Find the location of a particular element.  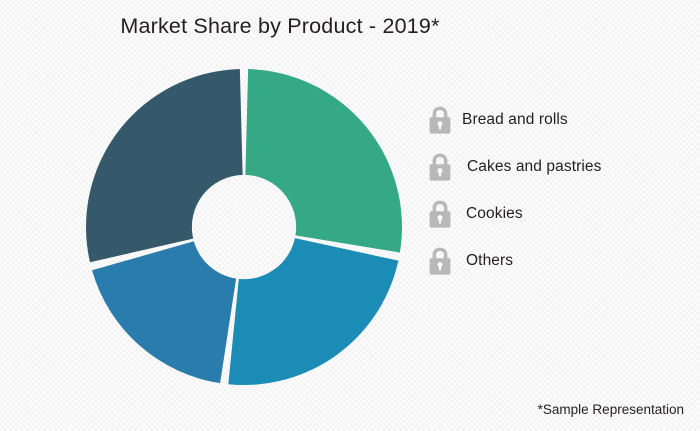

legend-item-cookies: Cookies is located at coordinates (547, 213).